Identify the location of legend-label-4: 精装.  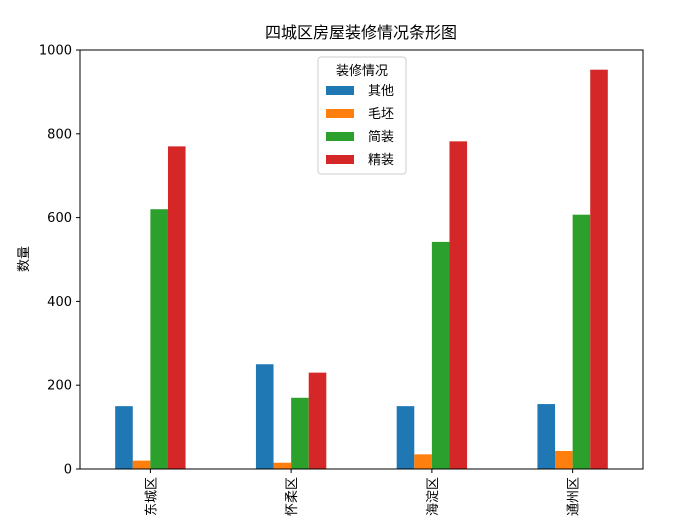
(381, 160).